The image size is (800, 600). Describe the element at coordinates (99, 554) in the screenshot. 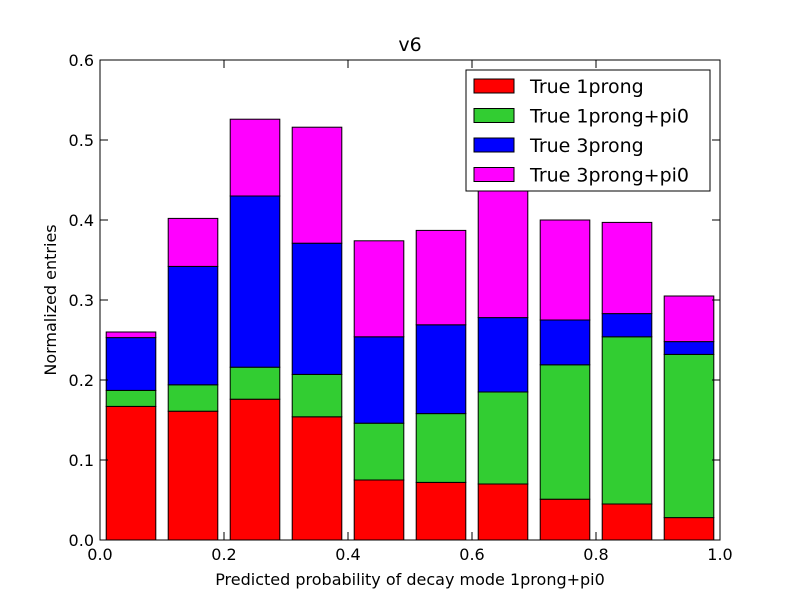

I see `x-tick-label: 0.0` at that location.